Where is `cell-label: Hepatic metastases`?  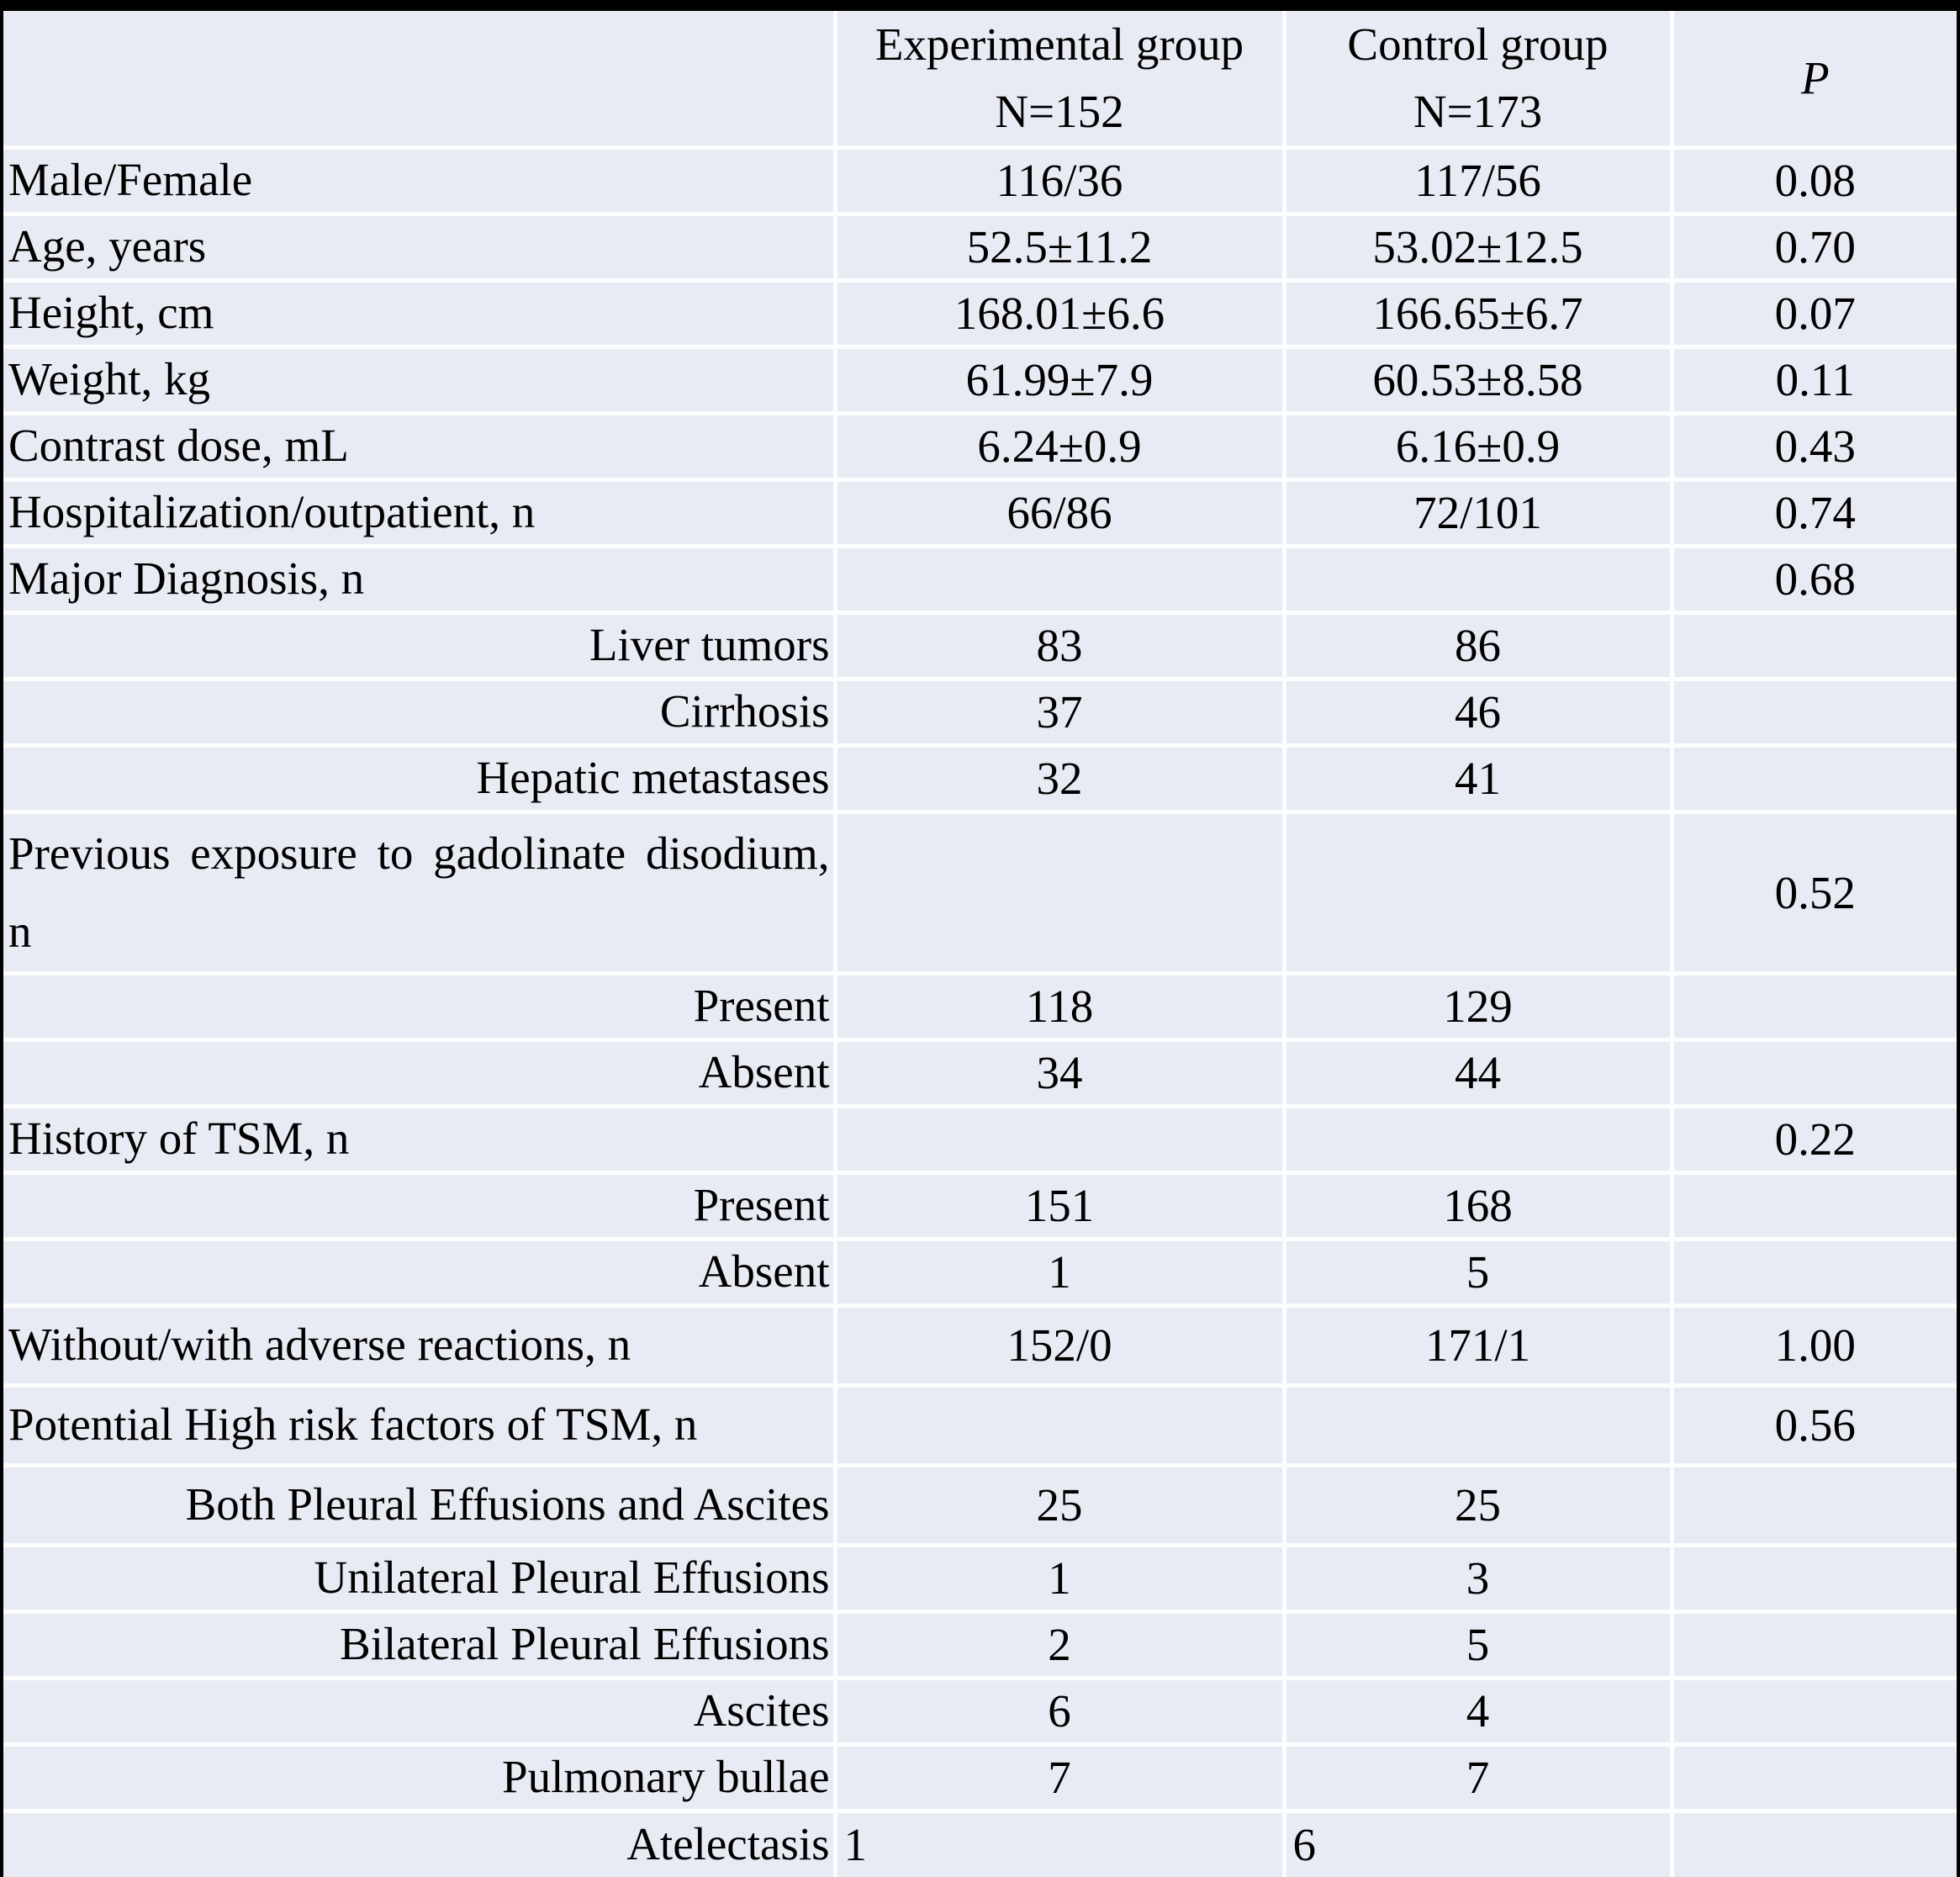
cell-label: Hepatic metastases is located at coordinates (420, 778).